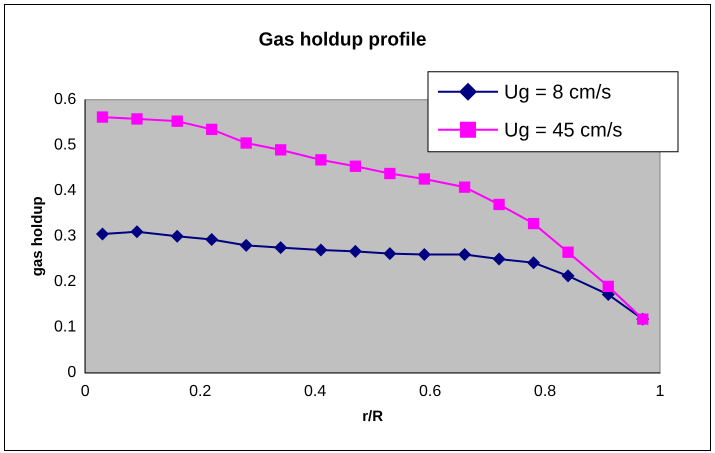 This screenshot has width=715, height=453. What do you see at coordinates (65, 327) in the screenshot?
I see `y-tick-label: 0.1` at bounding box center [65, 327].